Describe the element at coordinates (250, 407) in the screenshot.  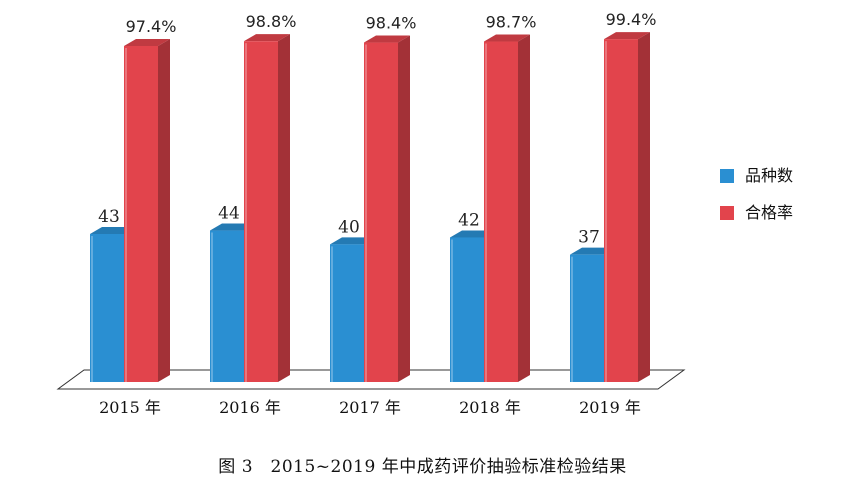
I see `x-tick-label: 2016 年` at that location.